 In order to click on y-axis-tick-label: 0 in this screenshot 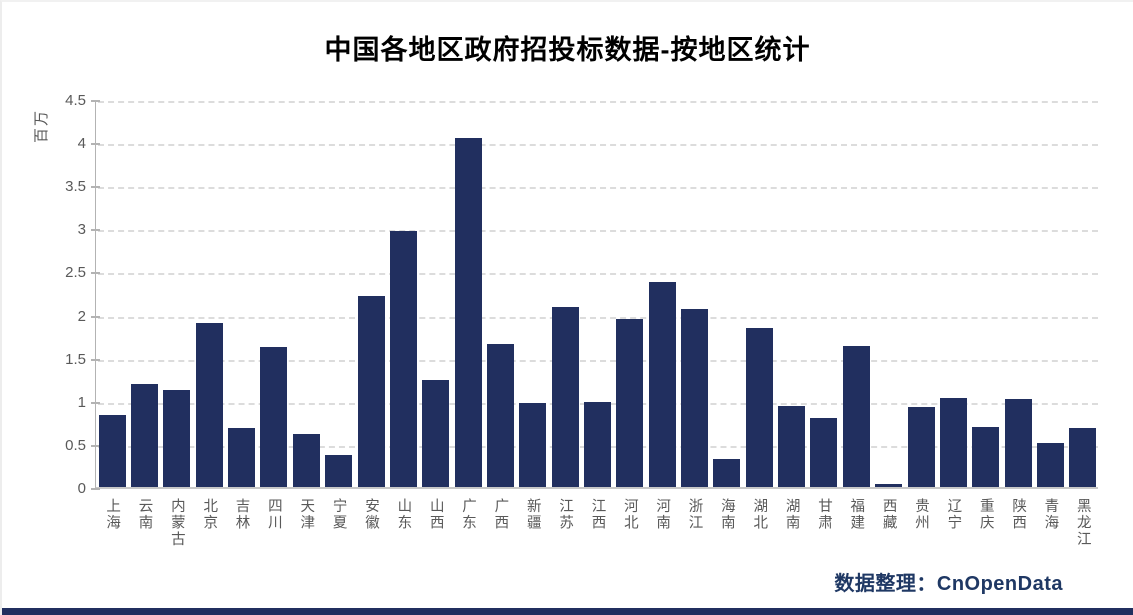, I will do `click(81, 488)`.